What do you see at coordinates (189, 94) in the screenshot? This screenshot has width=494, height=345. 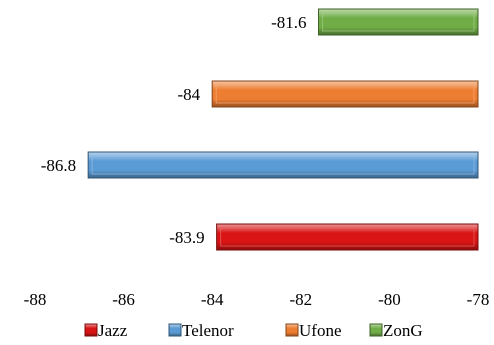 I see `data-label-ufone: -84` at bounding box center [189, 94].